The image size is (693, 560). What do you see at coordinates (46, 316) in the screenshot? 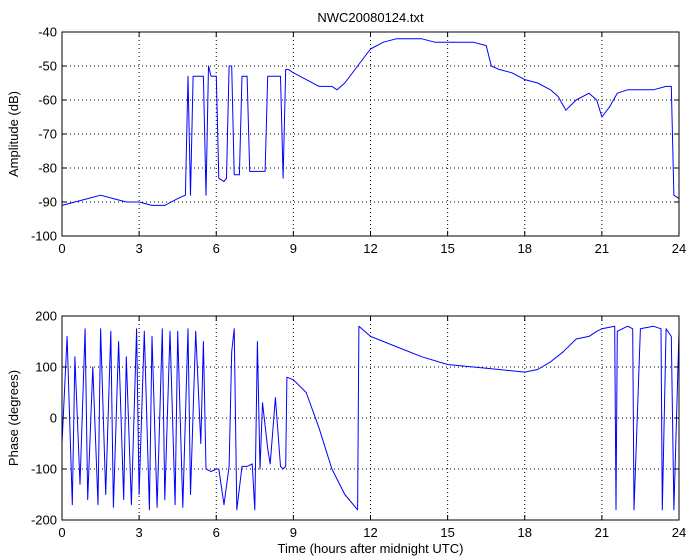
I see `phase-y-tick-label: 200` at bounding box center [46, 316].